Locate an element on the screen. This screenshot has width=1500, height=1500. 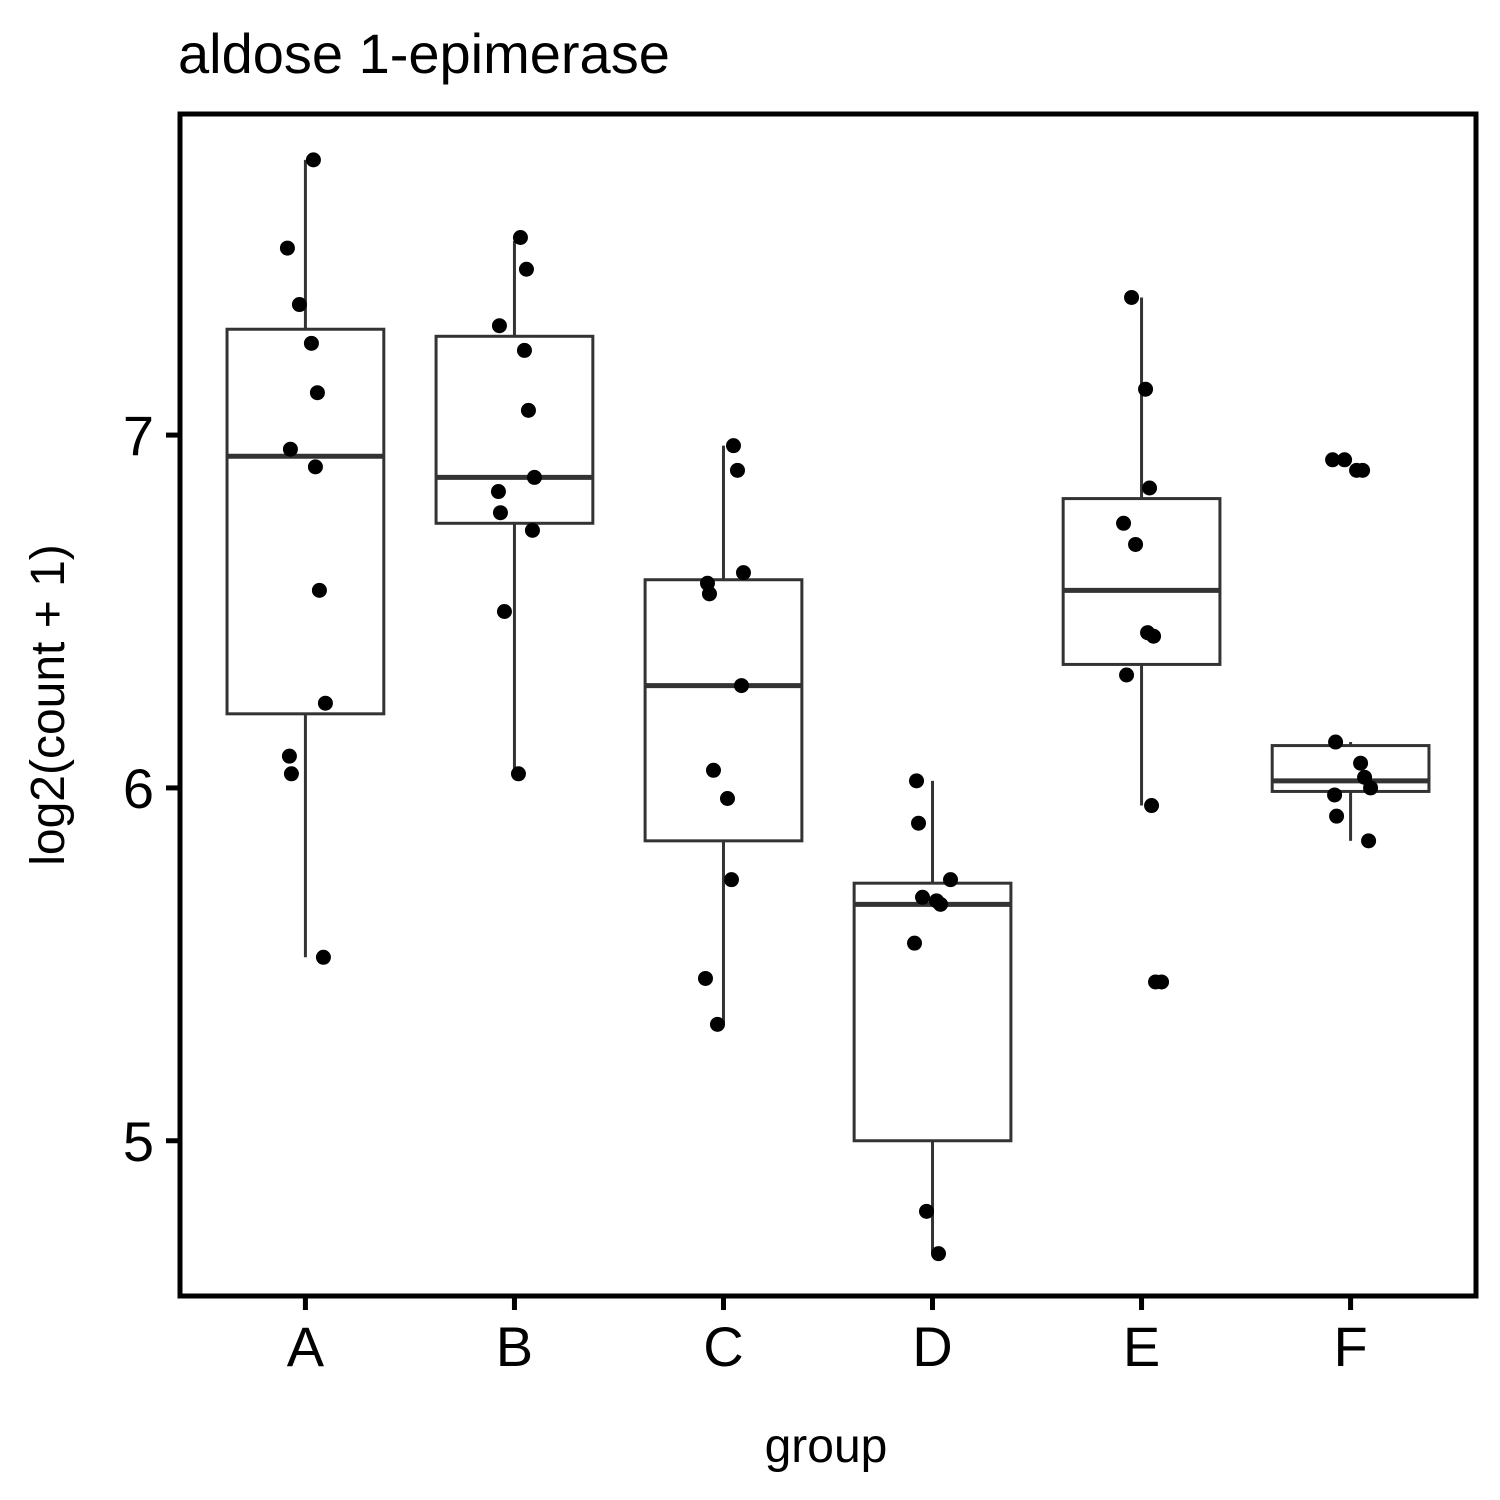
x-axis-title: group is located at coordinates (826, 1446).